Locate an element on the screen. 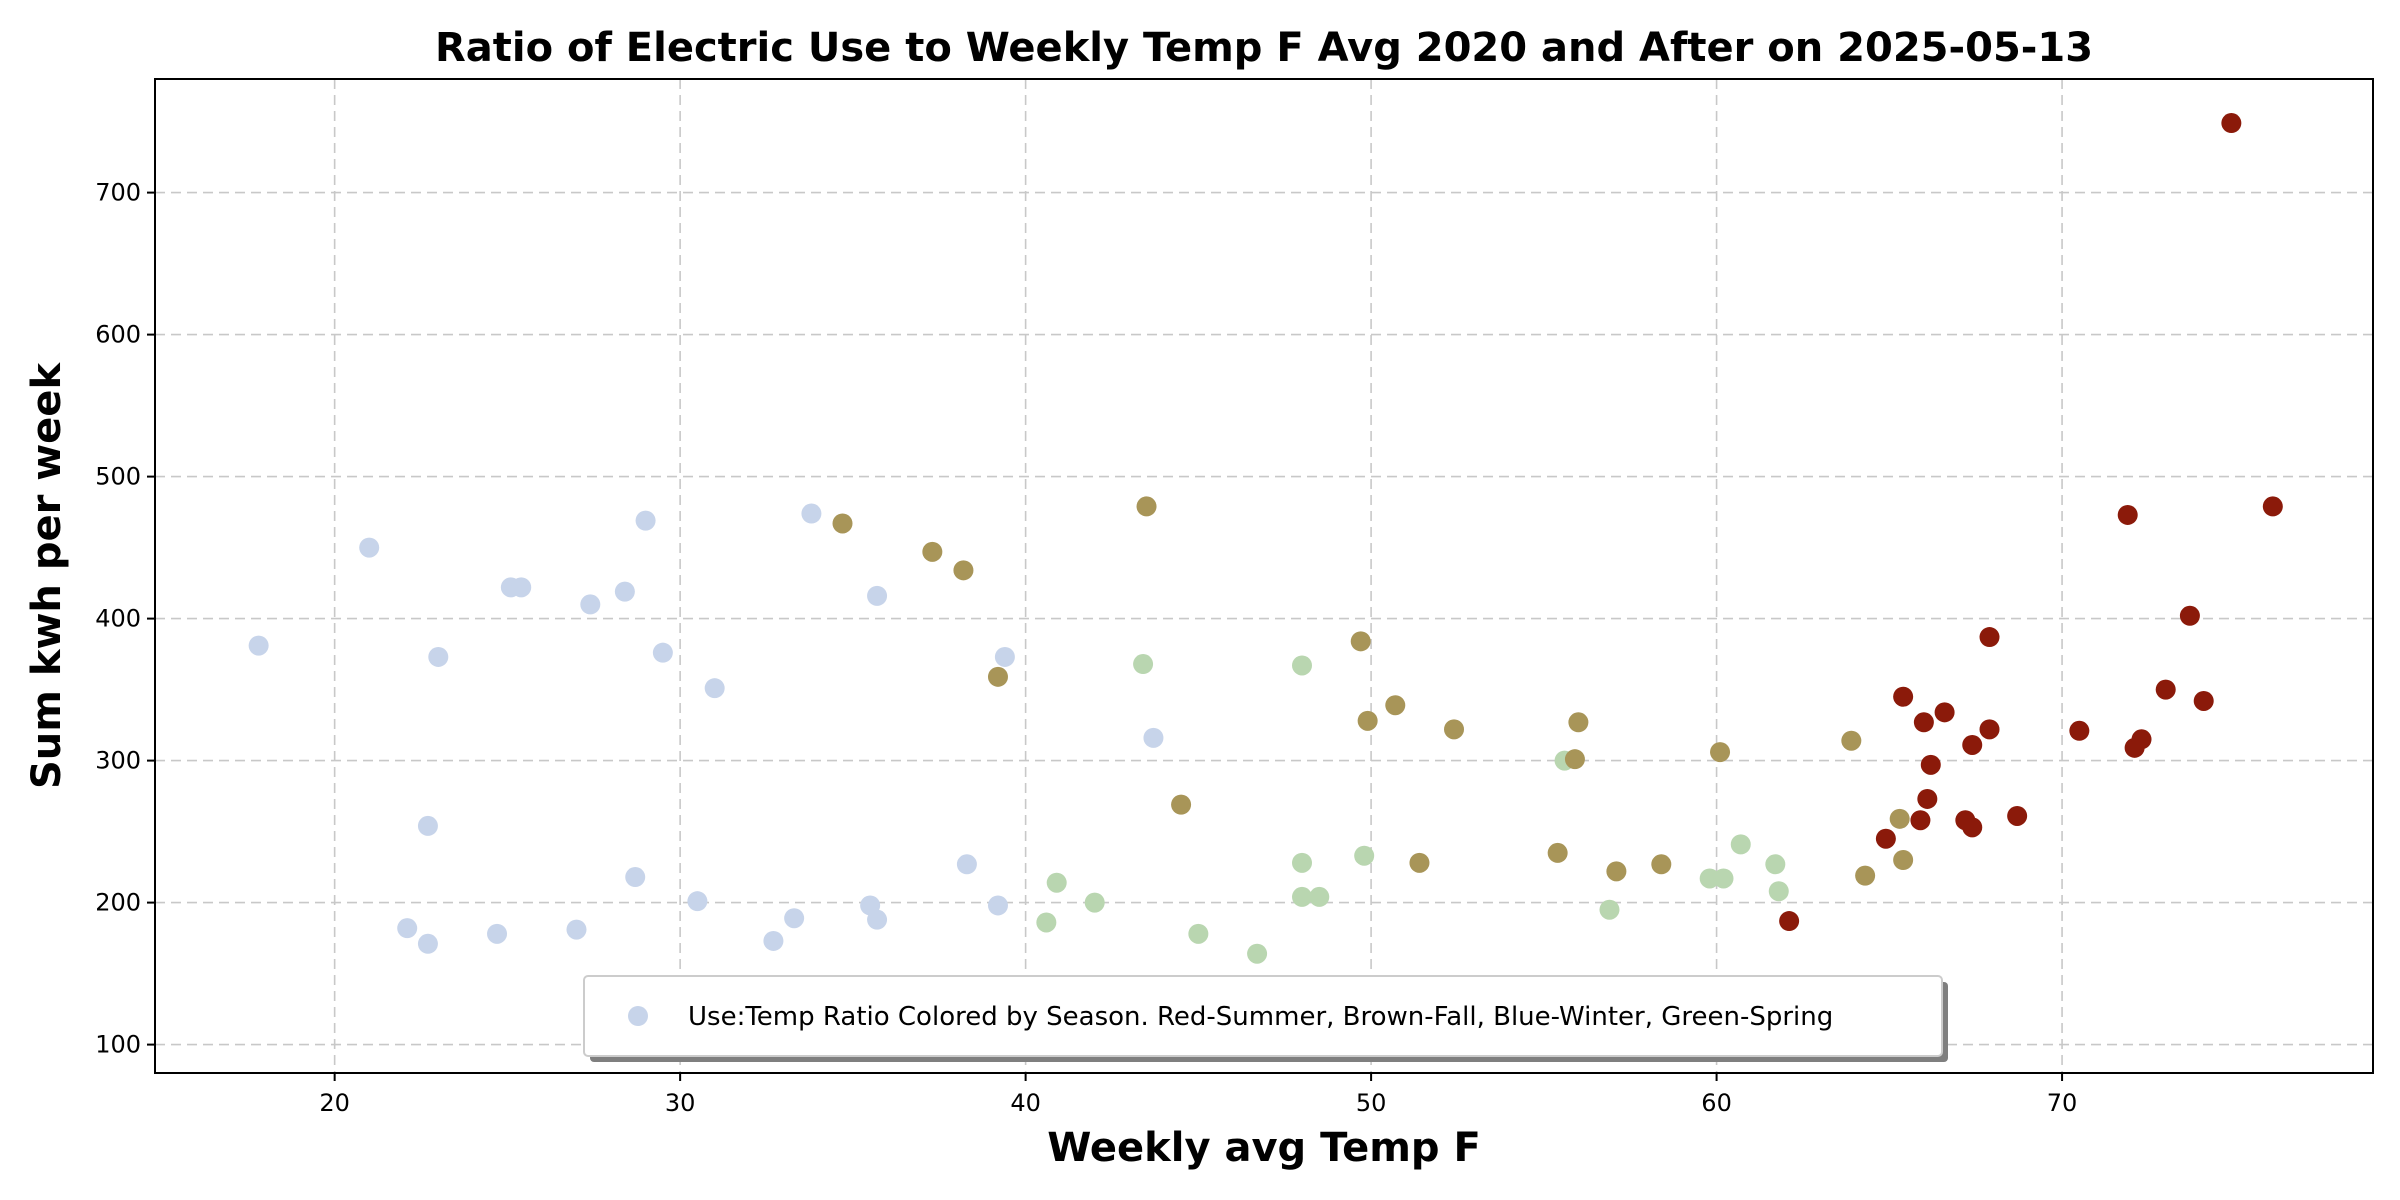 The height and width of the screenshot is (1200, 2400). y-tick-label: 600 is located at coordinates (118, 335).